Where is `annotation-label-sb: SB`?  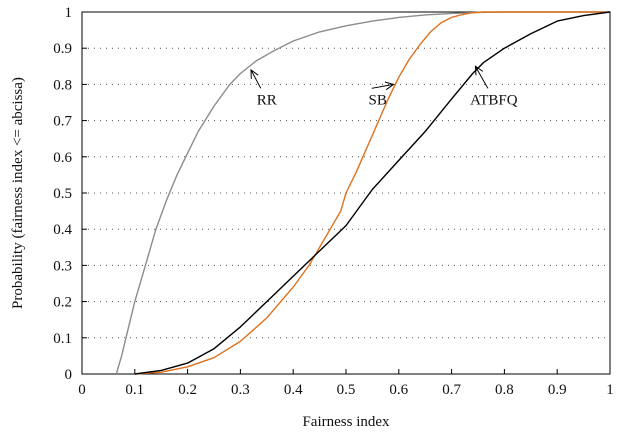
annotation-label-sb: SB is located at coordinates (378, 100).